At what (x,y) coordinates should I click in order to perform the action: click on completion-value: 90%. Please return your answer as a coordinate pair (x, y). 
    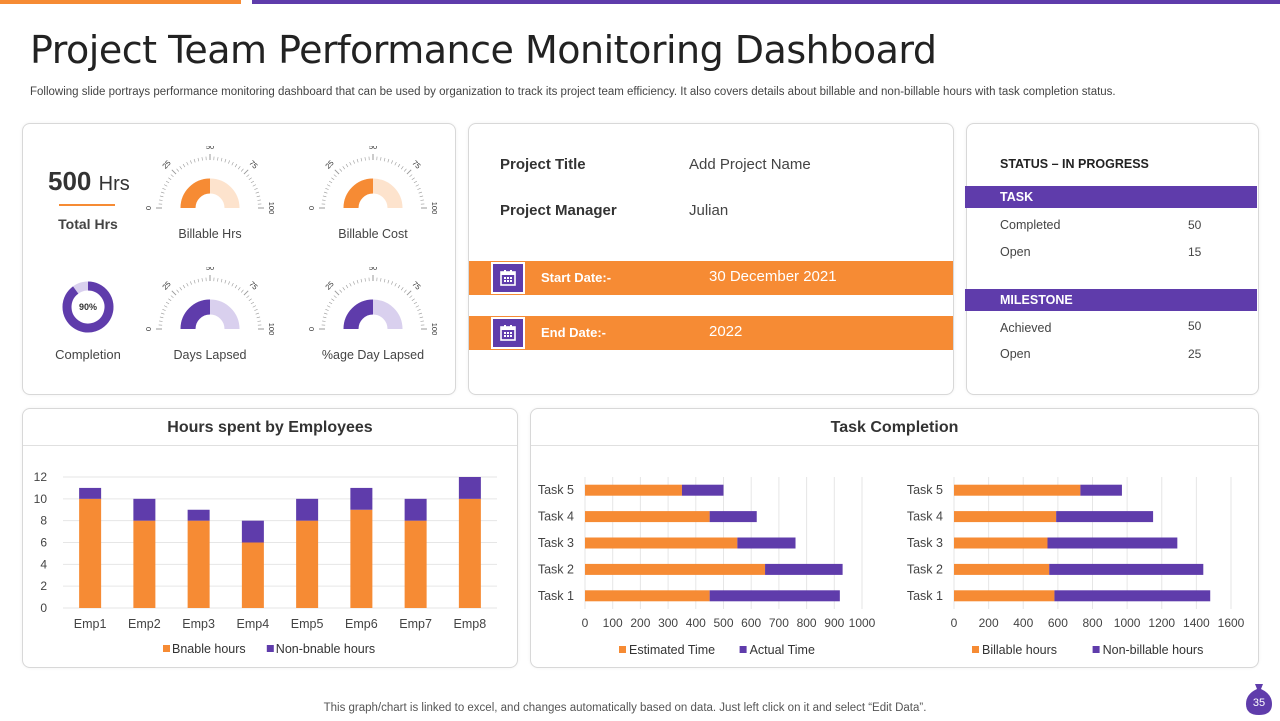
    Looking at the image, I should click on (88, 307).